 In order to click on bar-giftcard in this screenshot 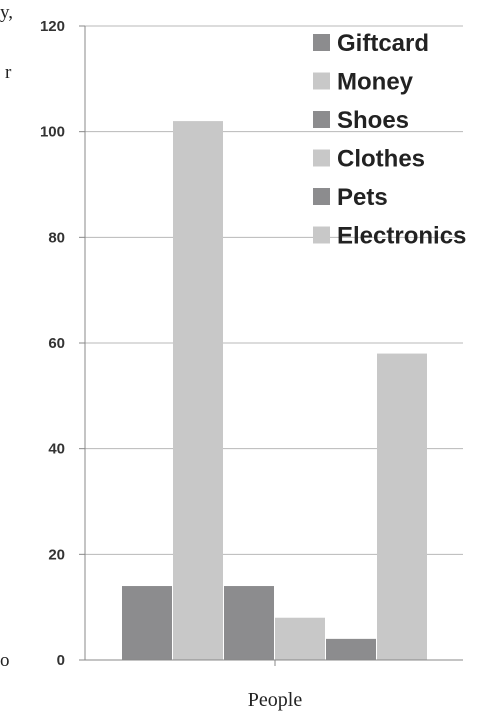, I will do `click(147, 623)`.